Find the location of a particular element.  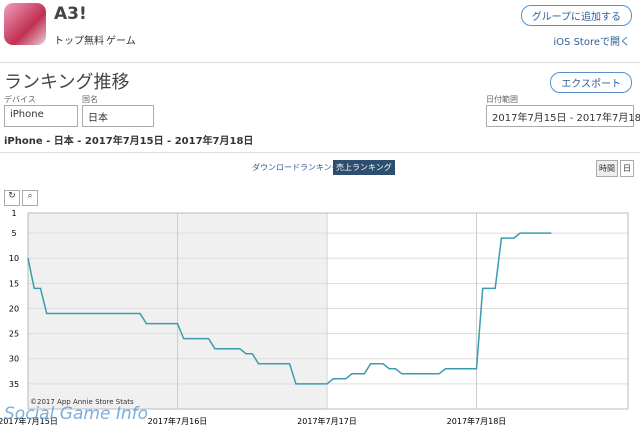

tag: ゲーム is located at coordinates (121, 41).